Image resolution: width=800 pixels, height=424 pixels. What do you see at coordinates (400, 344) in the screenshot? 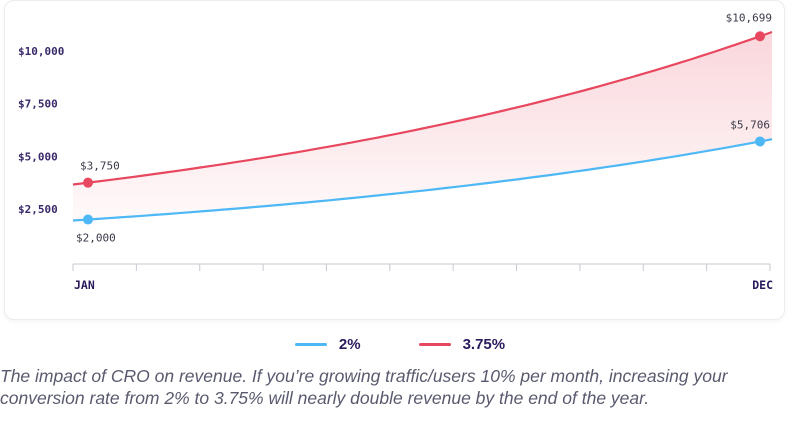
I see `legend: 2% 3.75%` at bounding box center [400, 344].